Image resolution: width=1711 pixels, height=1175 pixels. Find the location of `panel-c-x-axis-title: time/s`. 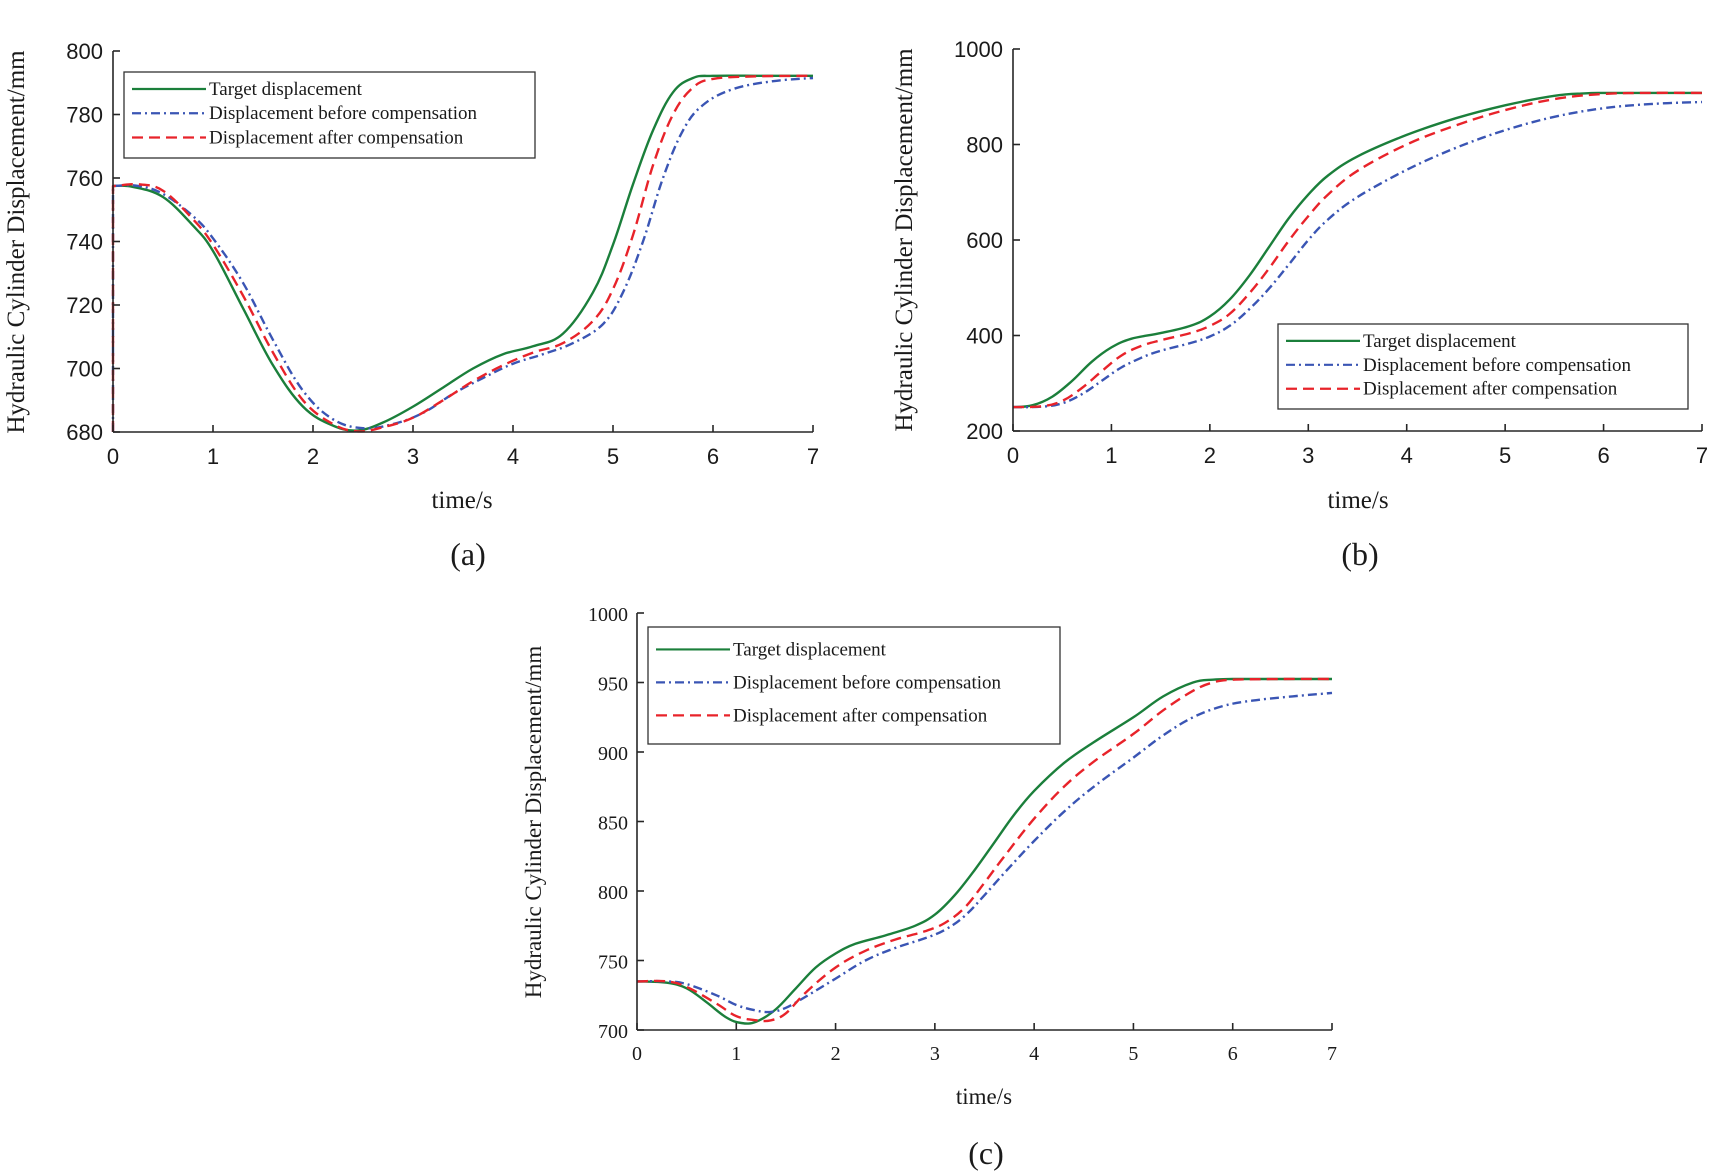

panel-c-x-axis-title: time/s is located at coordinates (984, 1096).